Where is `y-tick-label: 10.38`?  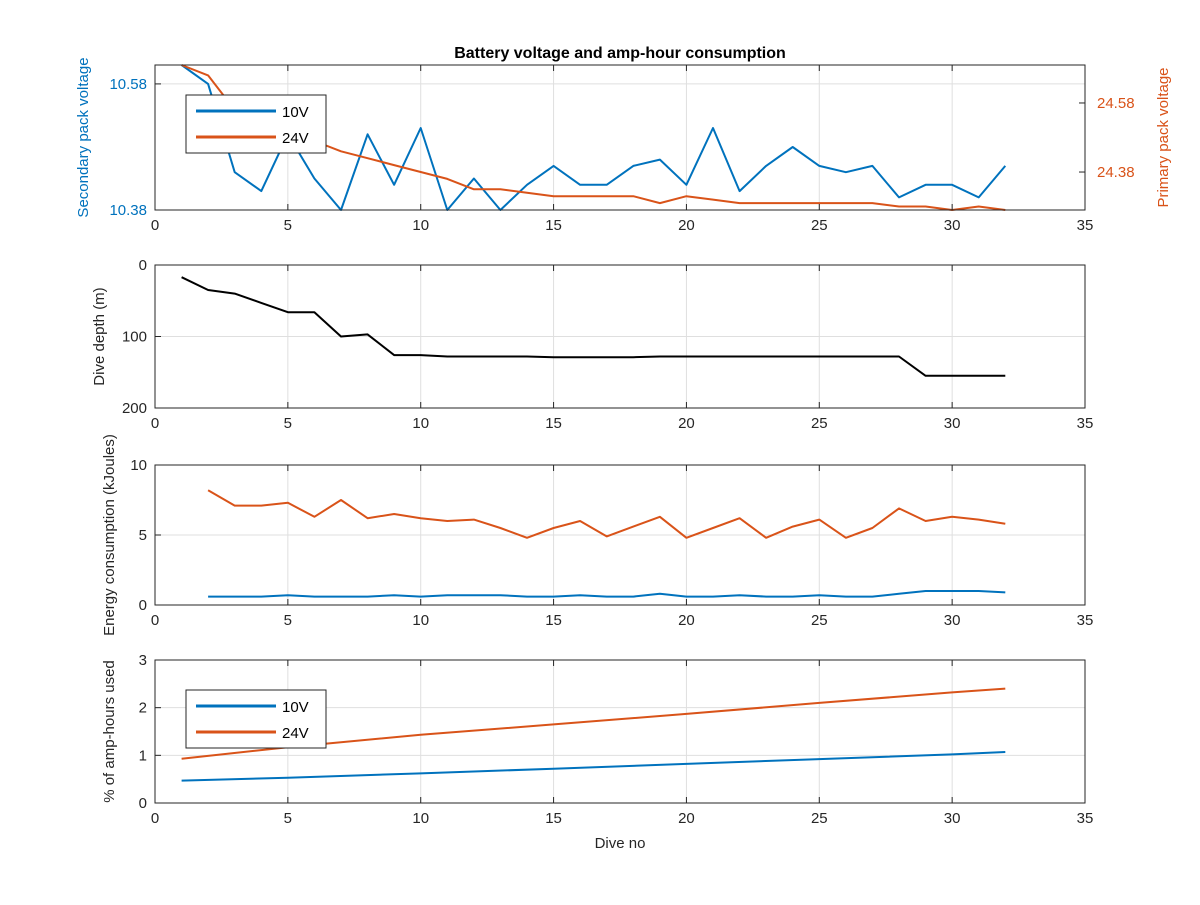
y-tick-label: 10.38 is located at coordinates (128, 210).